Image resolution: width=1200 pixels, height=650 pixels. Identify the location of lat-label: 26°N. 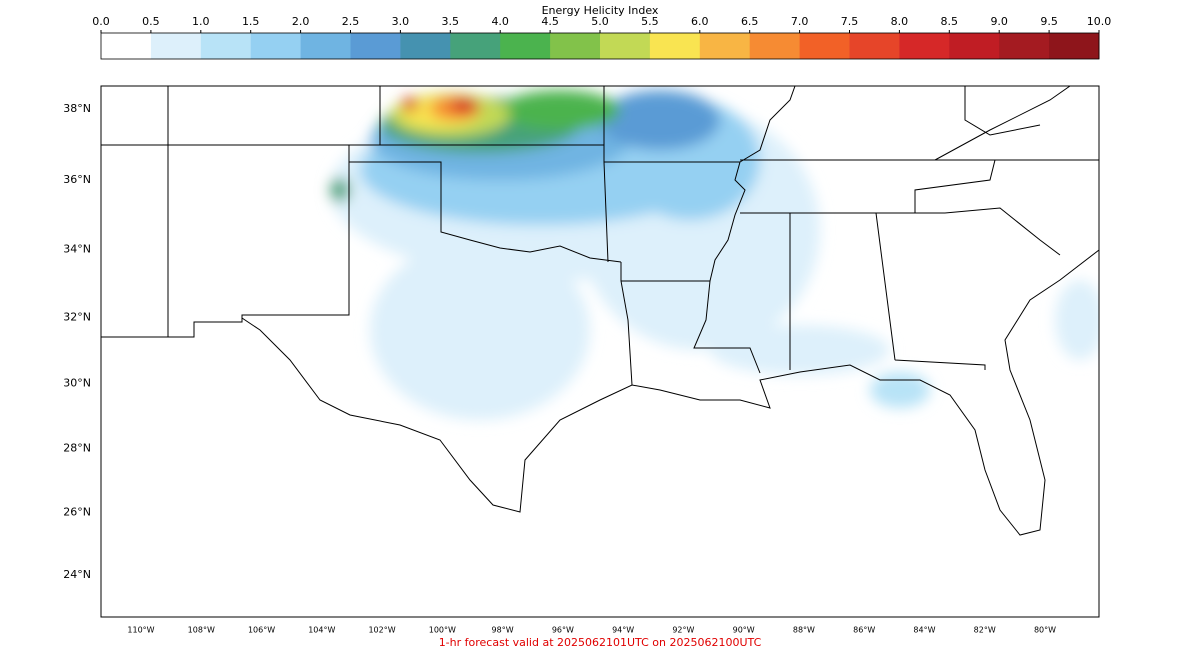
(77, 511).